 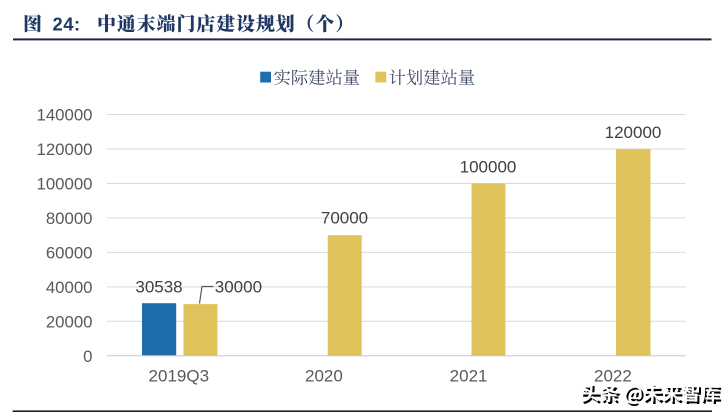 I want to click on svg-text: 2021, so click(x=469, y=376).